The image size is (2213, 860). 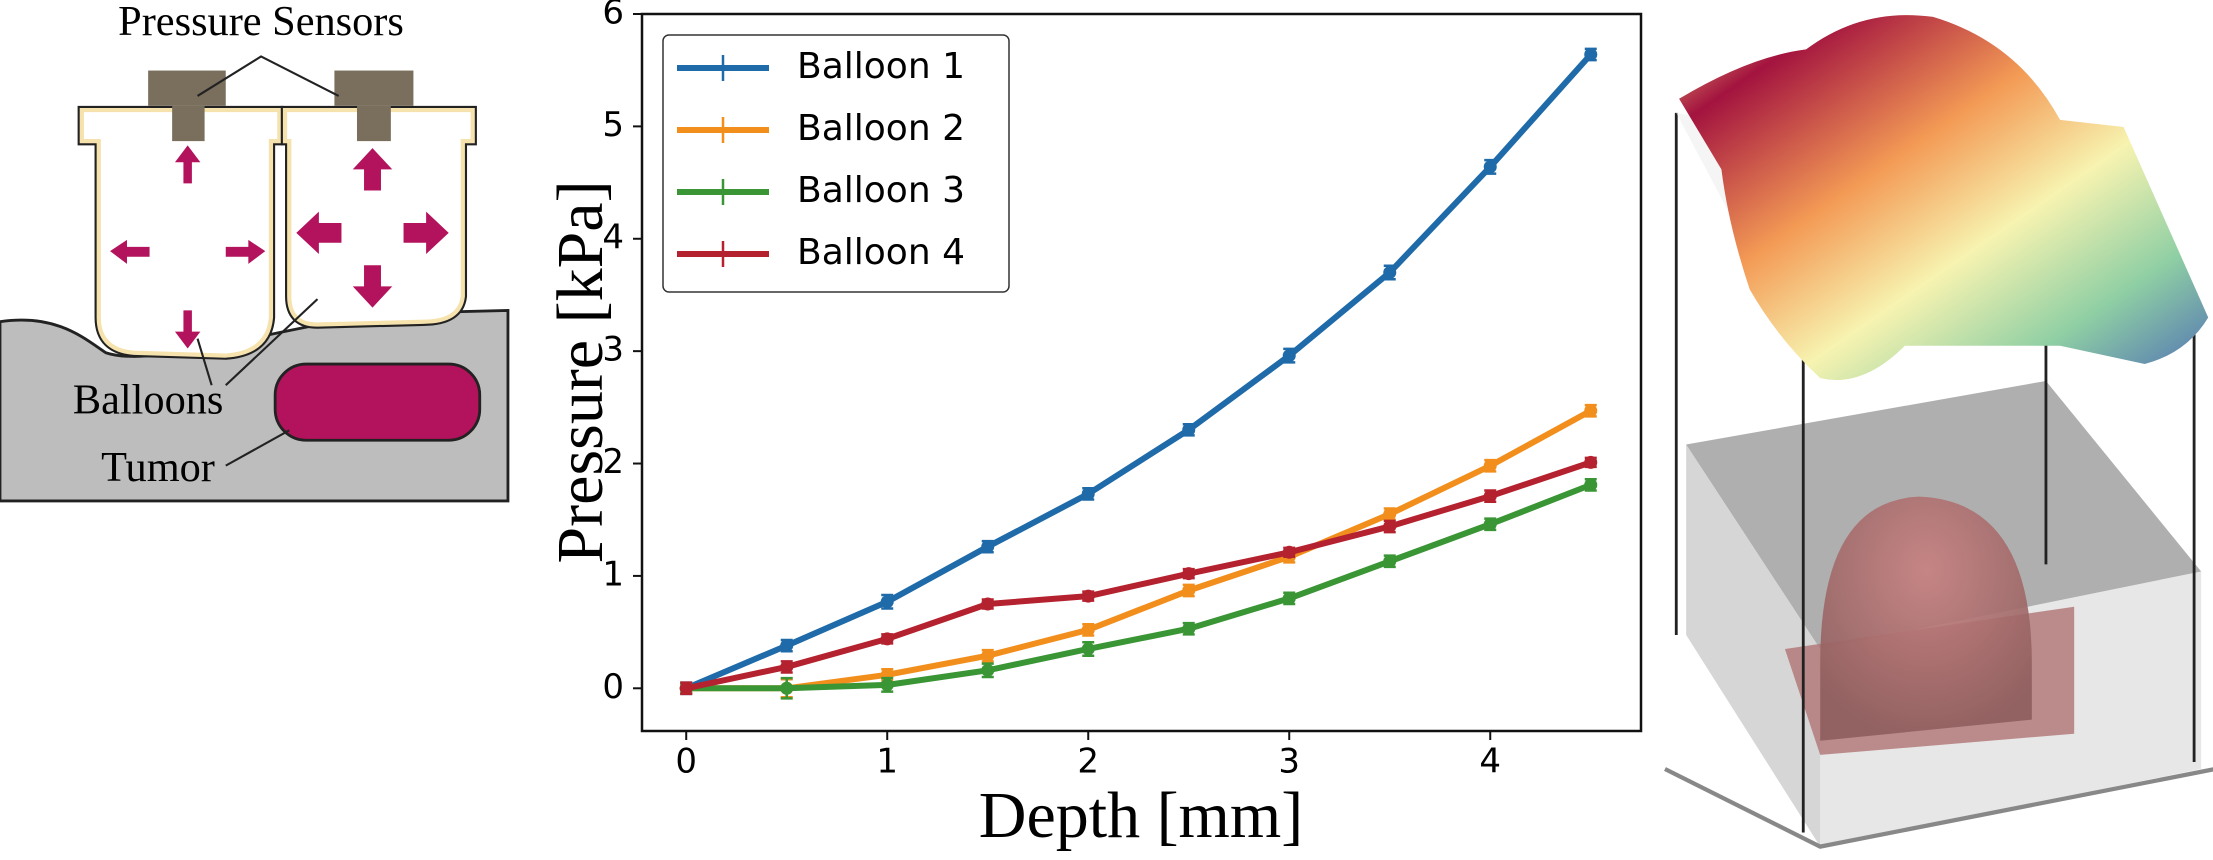 I want to click on y-tick-label: 3, so click(x=613, y=350).